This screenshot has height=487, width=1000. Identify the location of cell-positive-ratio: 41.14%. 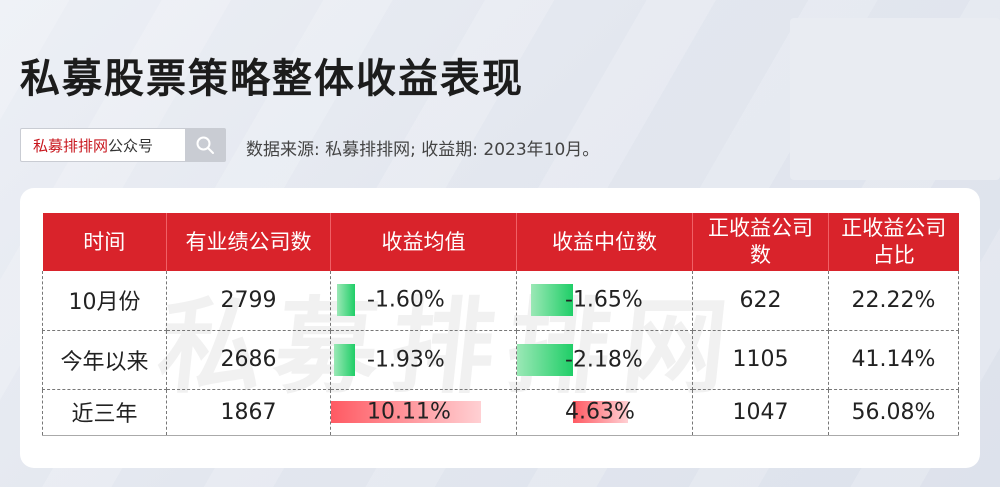
(893, 360).